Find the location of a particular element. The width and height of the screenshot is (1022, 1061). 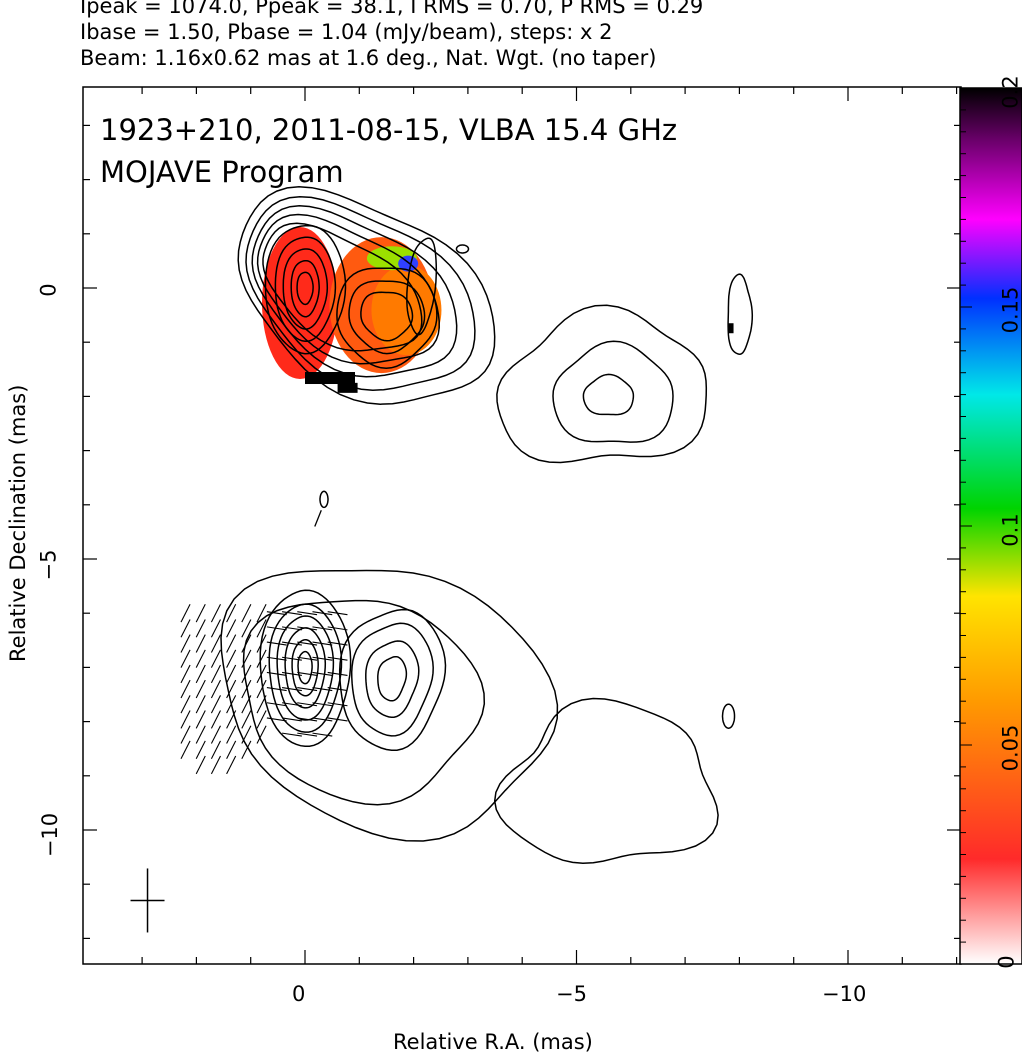

y-tick-label: −5 is located at coordinates (48, 565).